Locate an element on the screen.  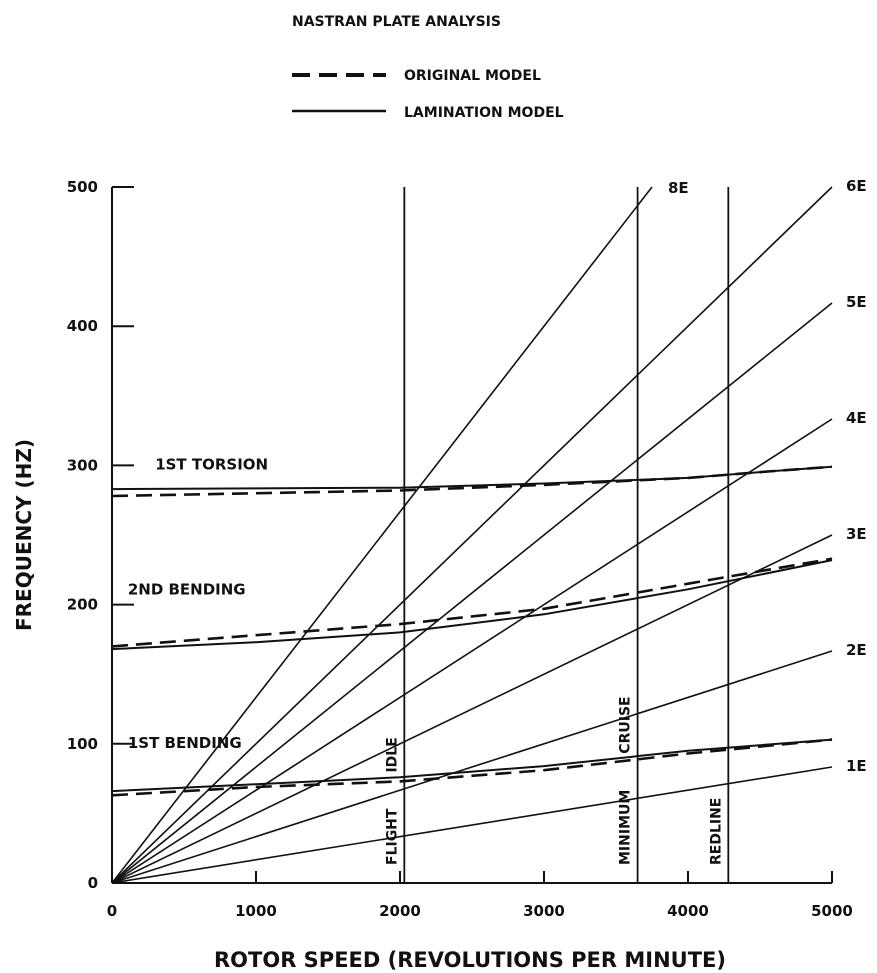
y-axis-label: FREQUENCY (HZ) is located at coordinates (24, 535).